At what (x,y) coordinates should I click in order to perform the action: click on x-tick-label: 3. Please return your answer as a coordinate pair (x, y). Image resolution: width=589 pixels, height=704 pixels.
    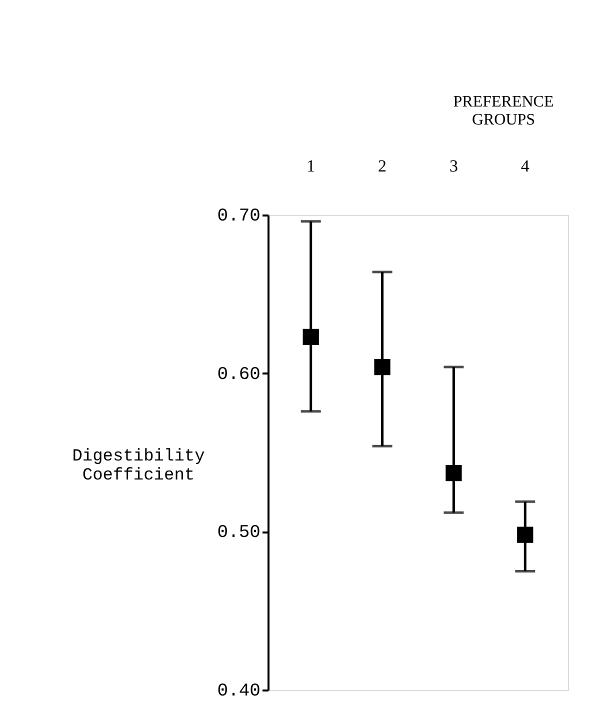
    Looking at the image, I should click on (453, 166).